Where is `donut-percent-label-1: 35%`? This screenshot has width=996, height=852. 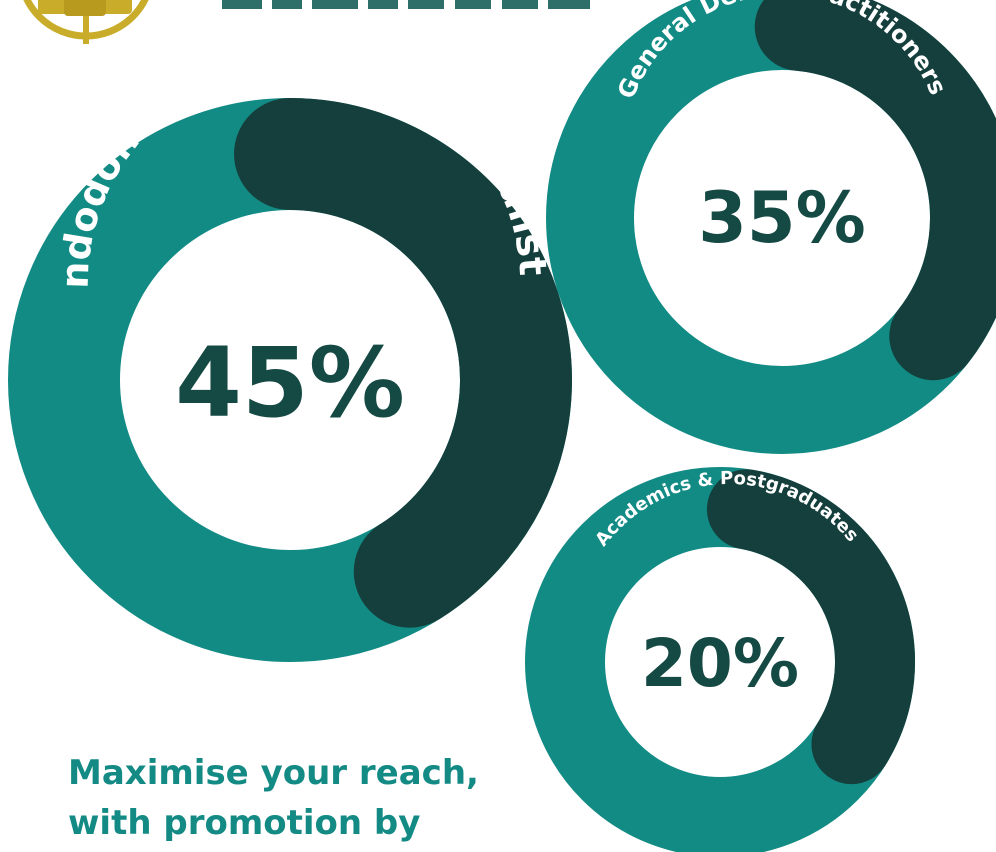 donut-percent-label-1: 35% is located at coordinates (782, 218).